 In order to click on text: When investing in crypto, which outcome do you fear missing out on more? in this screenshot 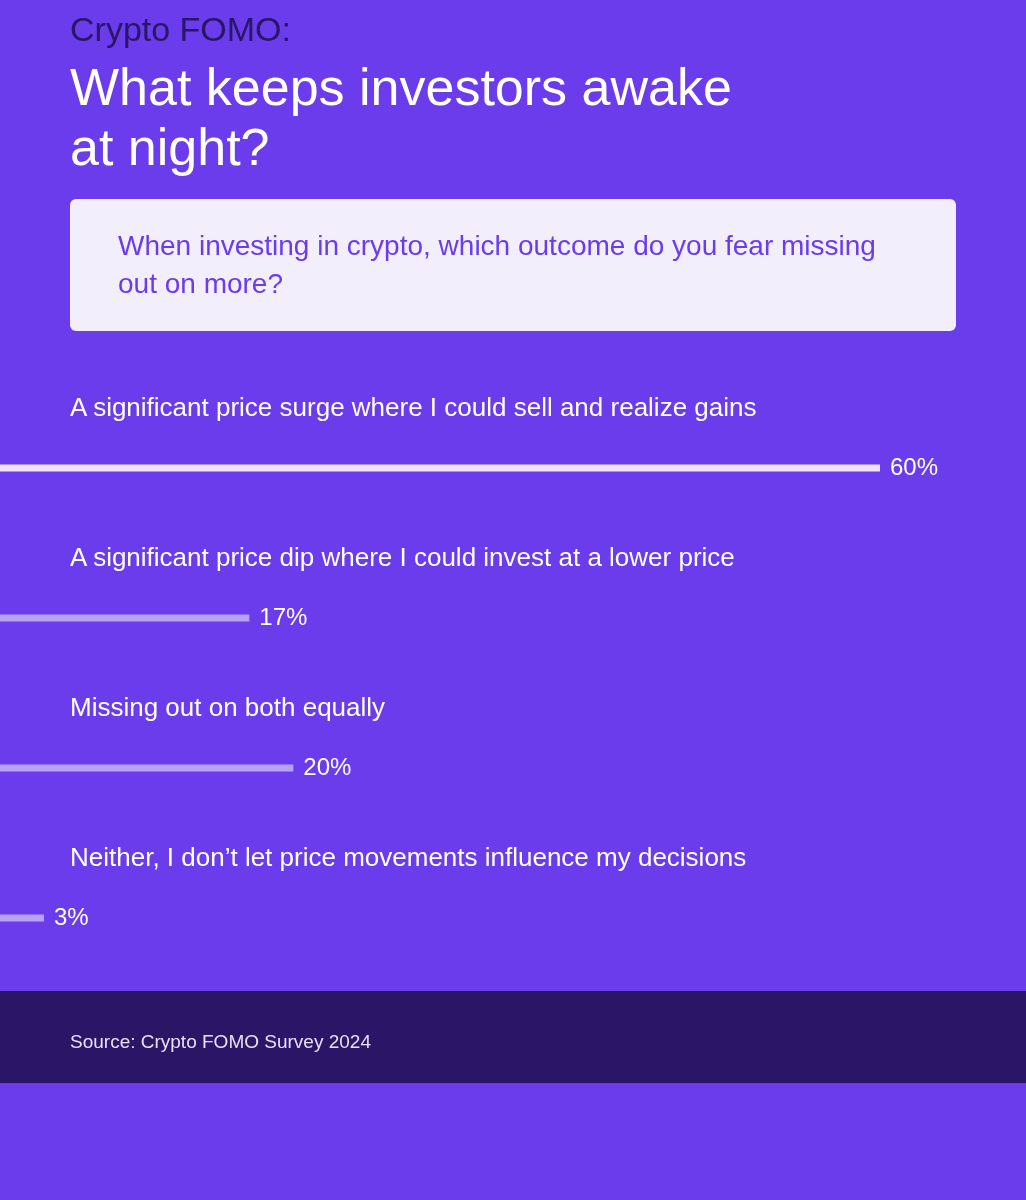, I will do `click(513, 265)`.